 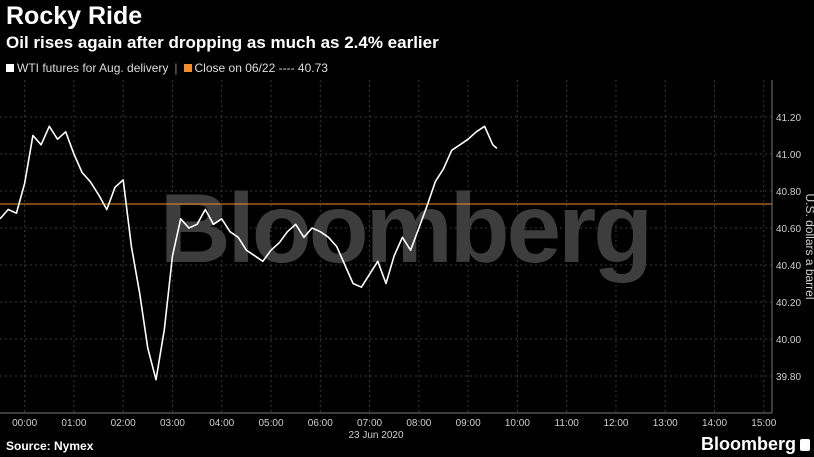 I want to click on x-tick-label-1100: 11:00, so click(x=567, y=423).